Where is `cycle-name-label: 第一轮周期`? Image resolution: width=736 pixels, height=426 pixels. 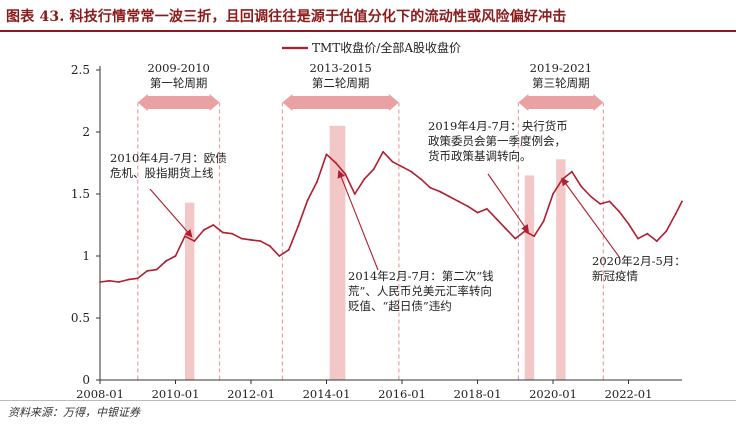 cycle-name-label: 第一轮周期 is located at coordinates (179, 83).